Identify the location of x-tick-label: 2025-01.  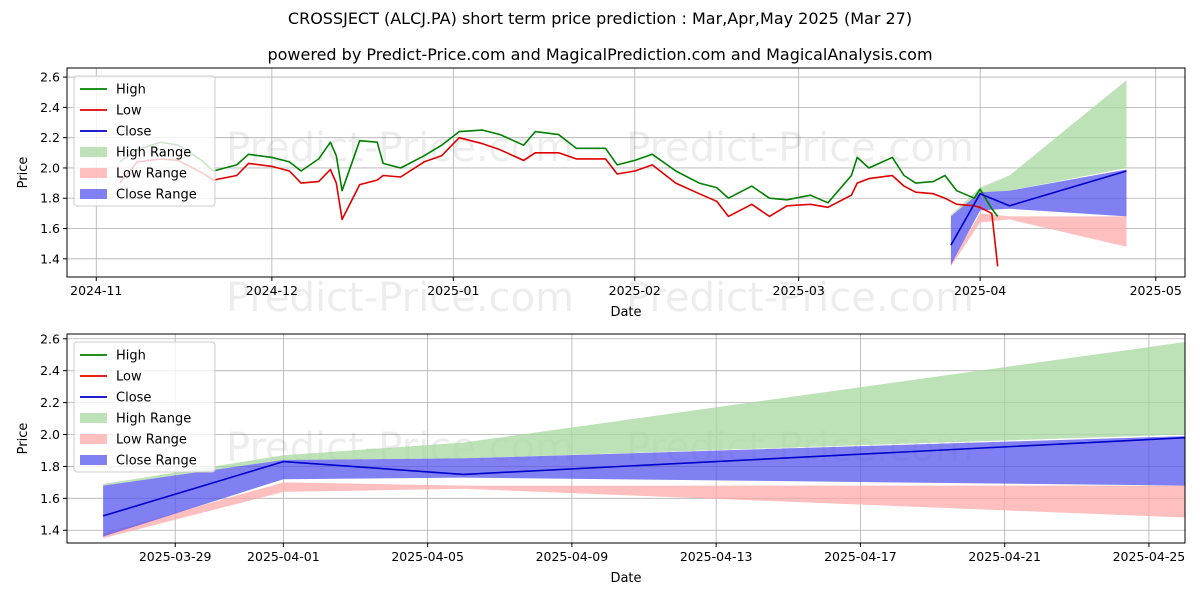
(453, 290).